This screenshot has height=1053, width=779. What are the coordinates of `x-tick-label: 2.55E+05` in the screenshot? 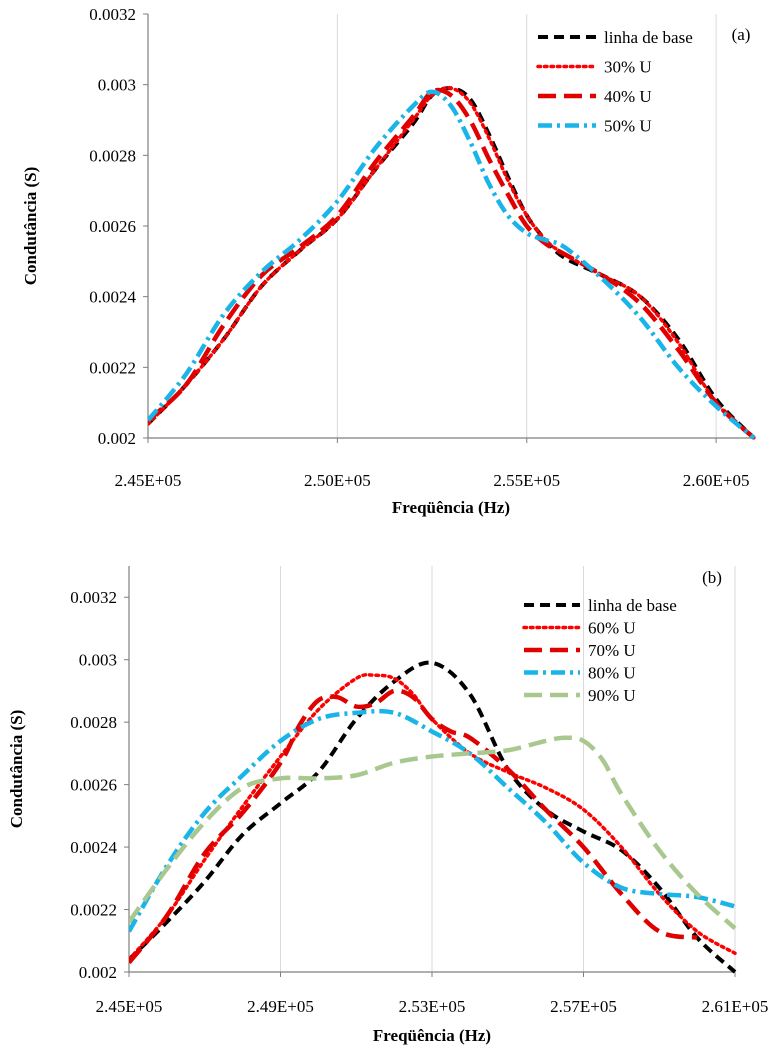 It's located at (526, 480).